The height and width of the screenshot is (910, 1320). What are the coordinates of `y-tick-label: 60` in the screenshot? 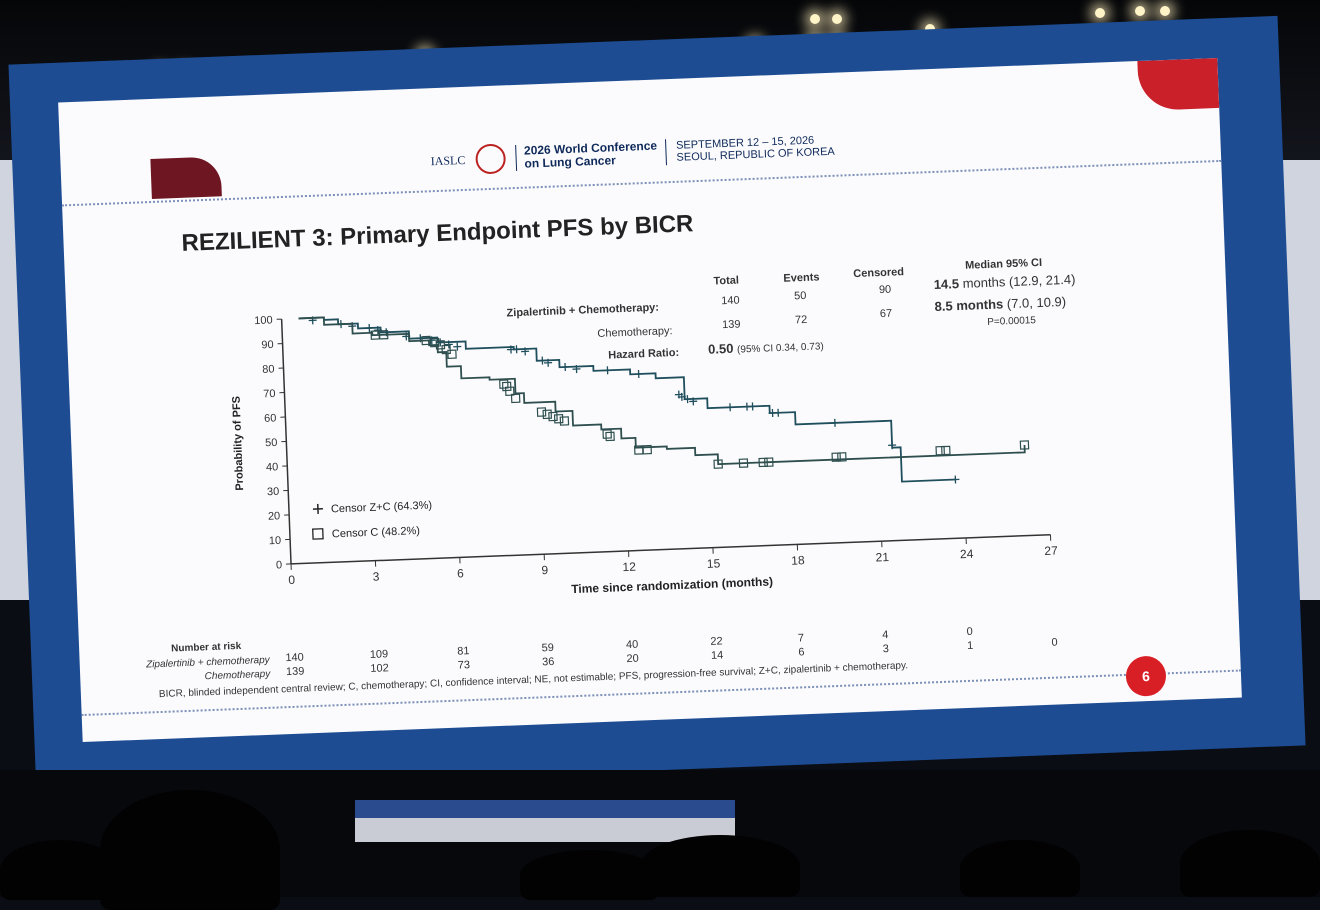 It's located at (270, 418).